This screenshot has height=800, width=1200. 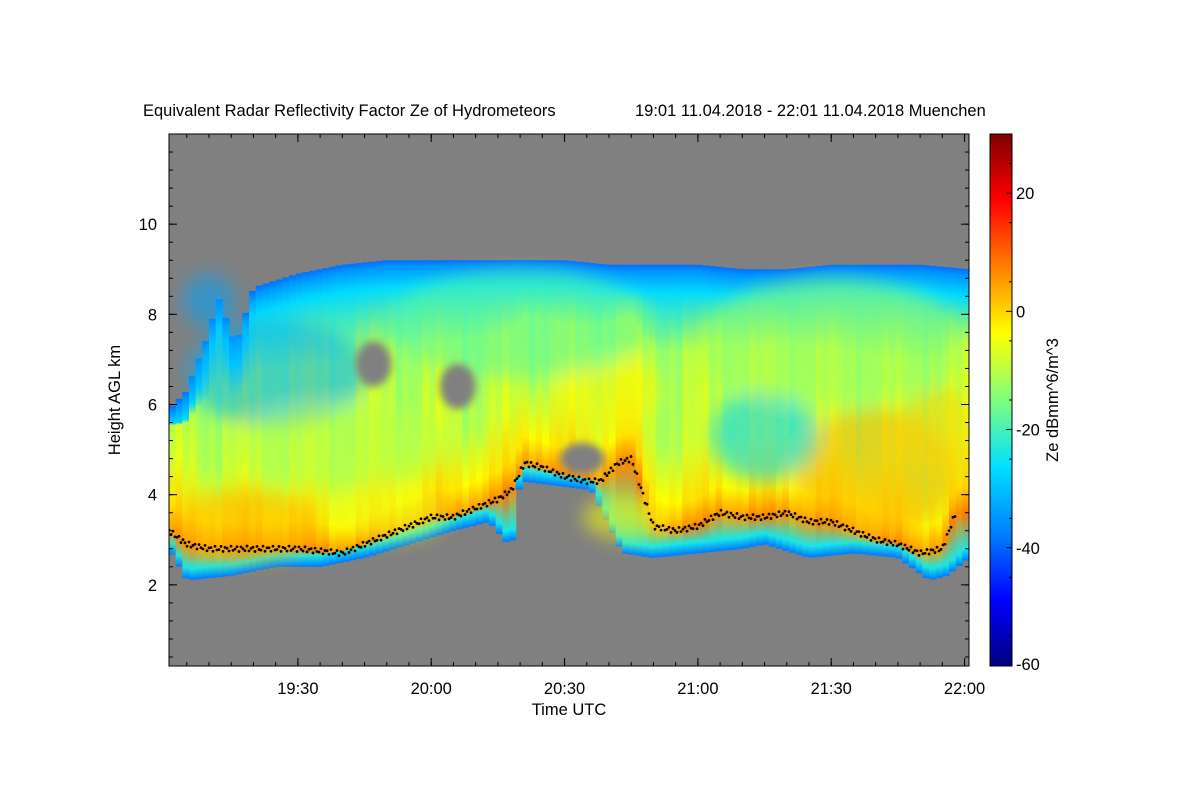 What do you see at coordinates (152, 586) in the screenshot?
I see `y-tick-label: 2` at bounding box center [152, 586].